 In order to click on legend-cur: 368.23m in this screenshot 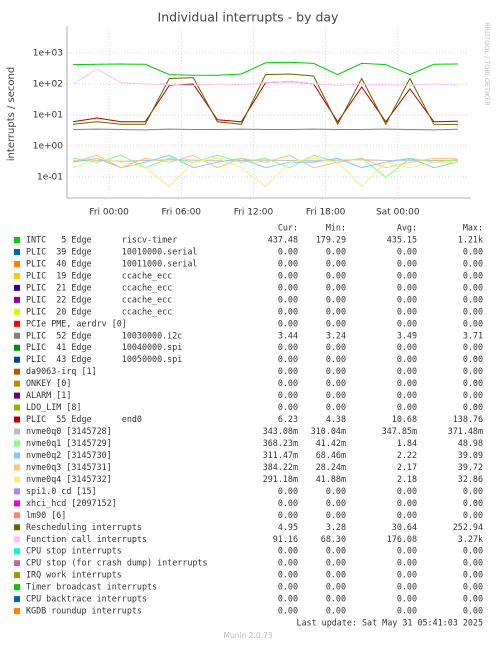, I will do `click(280, 443)`.